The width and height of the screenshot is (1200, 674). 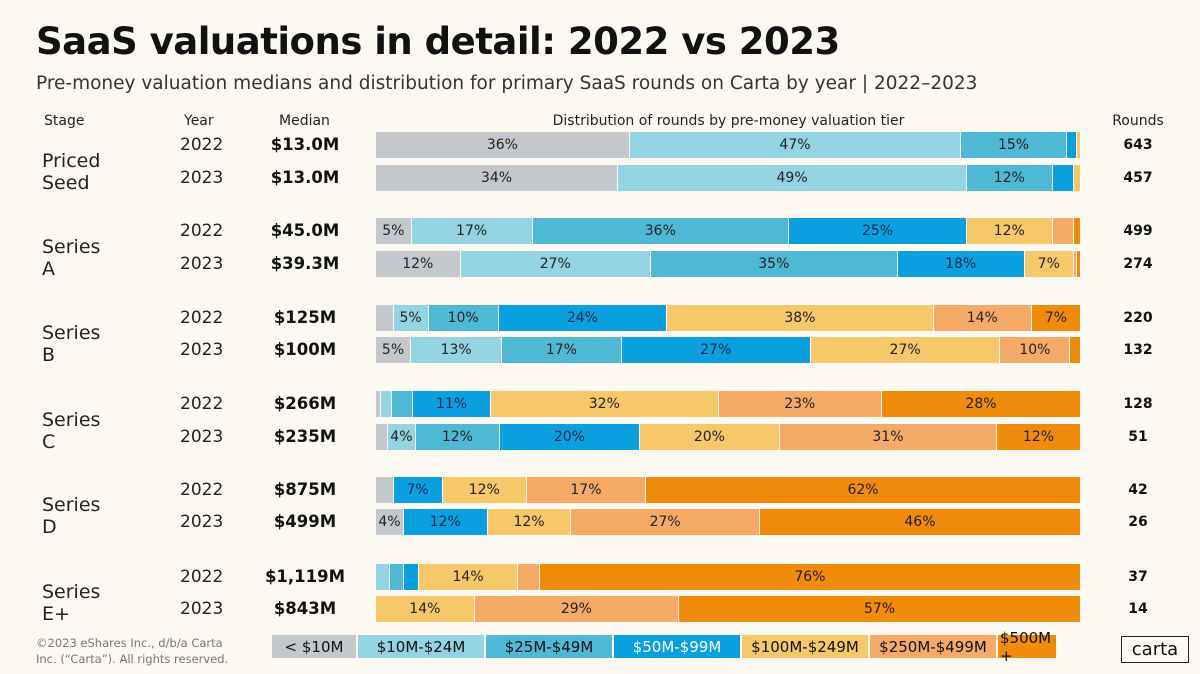 I want to click on legend-item: $100M-$249M, so click(x=805, y=646).